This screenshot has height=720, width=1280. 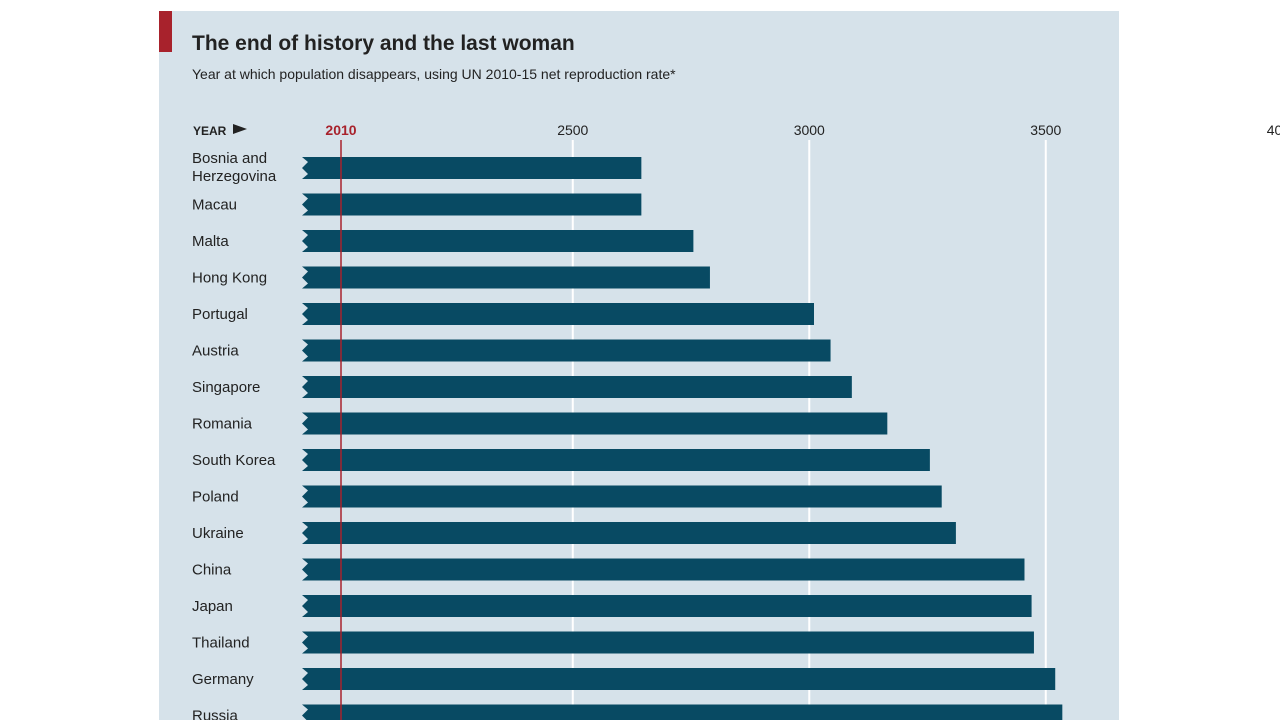 I want to click on category-label: Japan, so click(x=212, y=606).